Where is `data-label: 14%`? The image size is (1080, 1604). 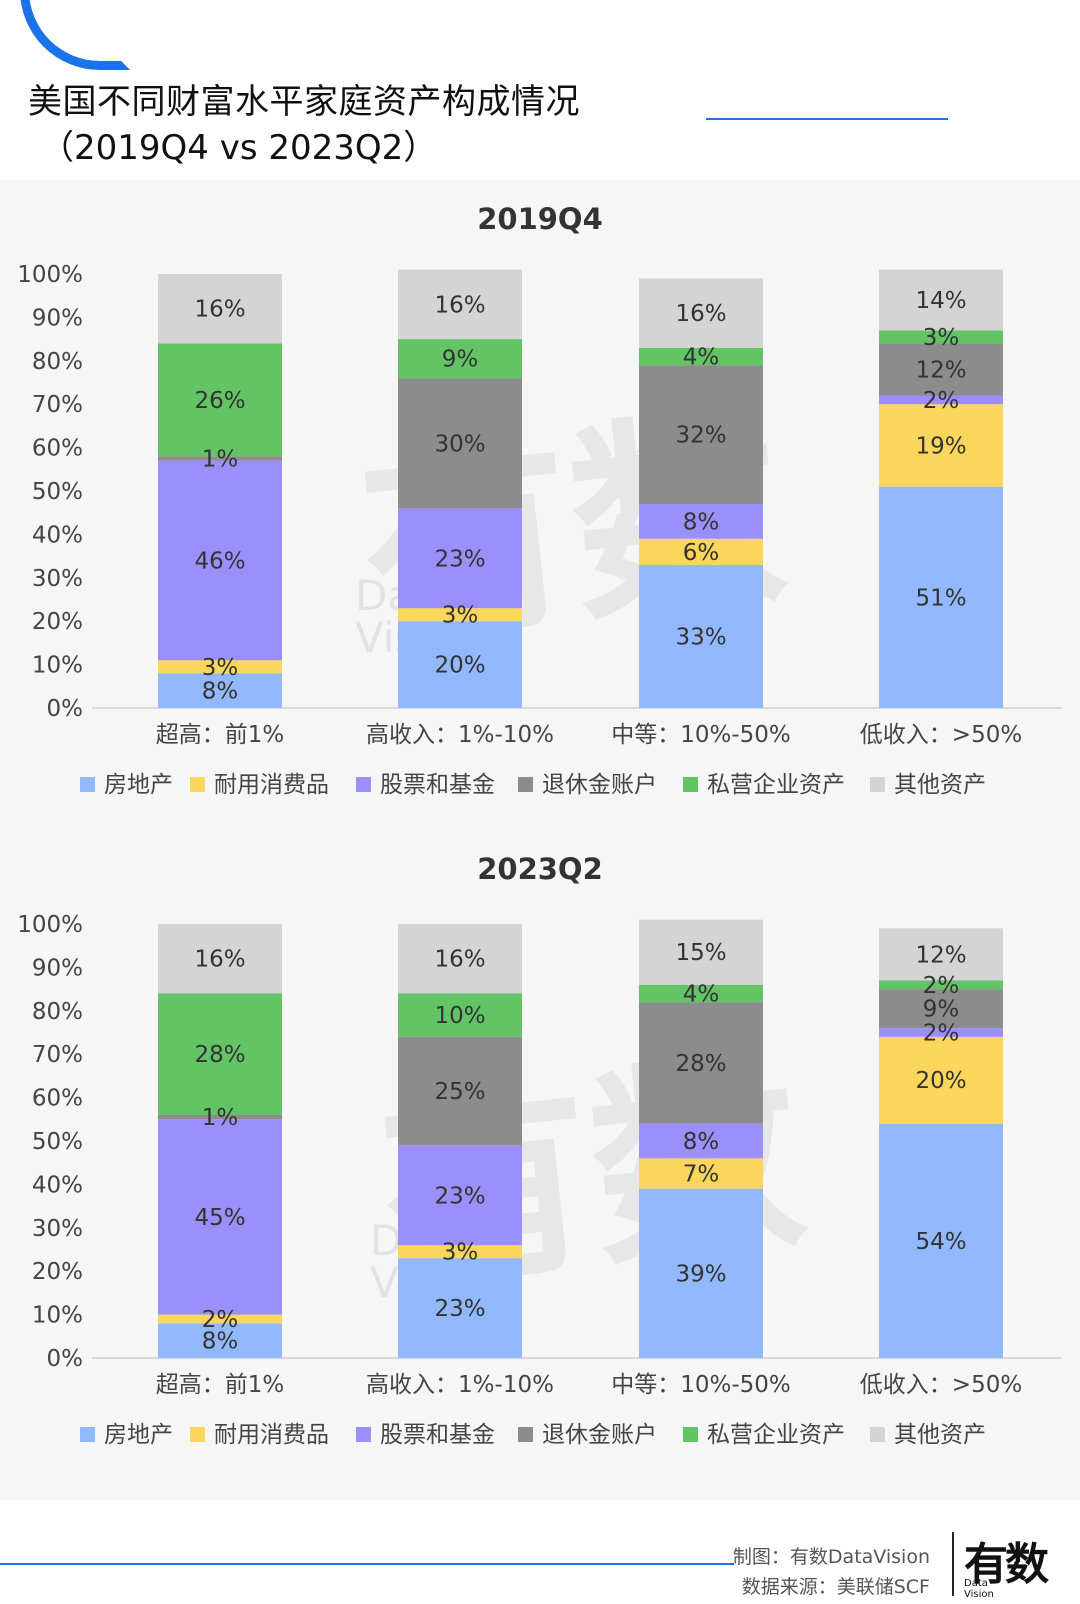 data-label: 14% is located at coordinates (940, 301).